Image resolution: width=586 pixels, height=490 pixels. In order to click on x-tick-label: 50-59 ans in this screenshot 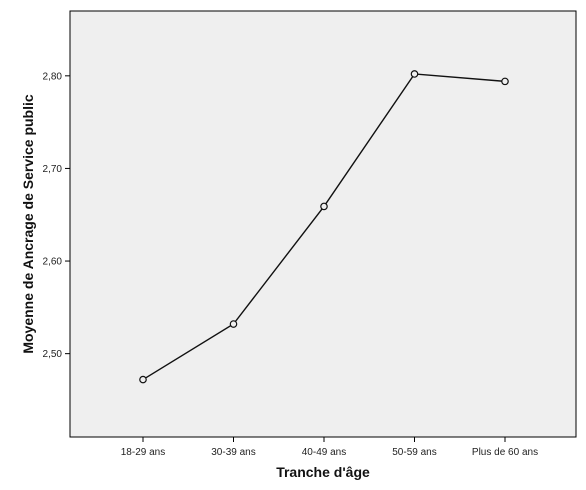, I will do `click(414, 452)`.